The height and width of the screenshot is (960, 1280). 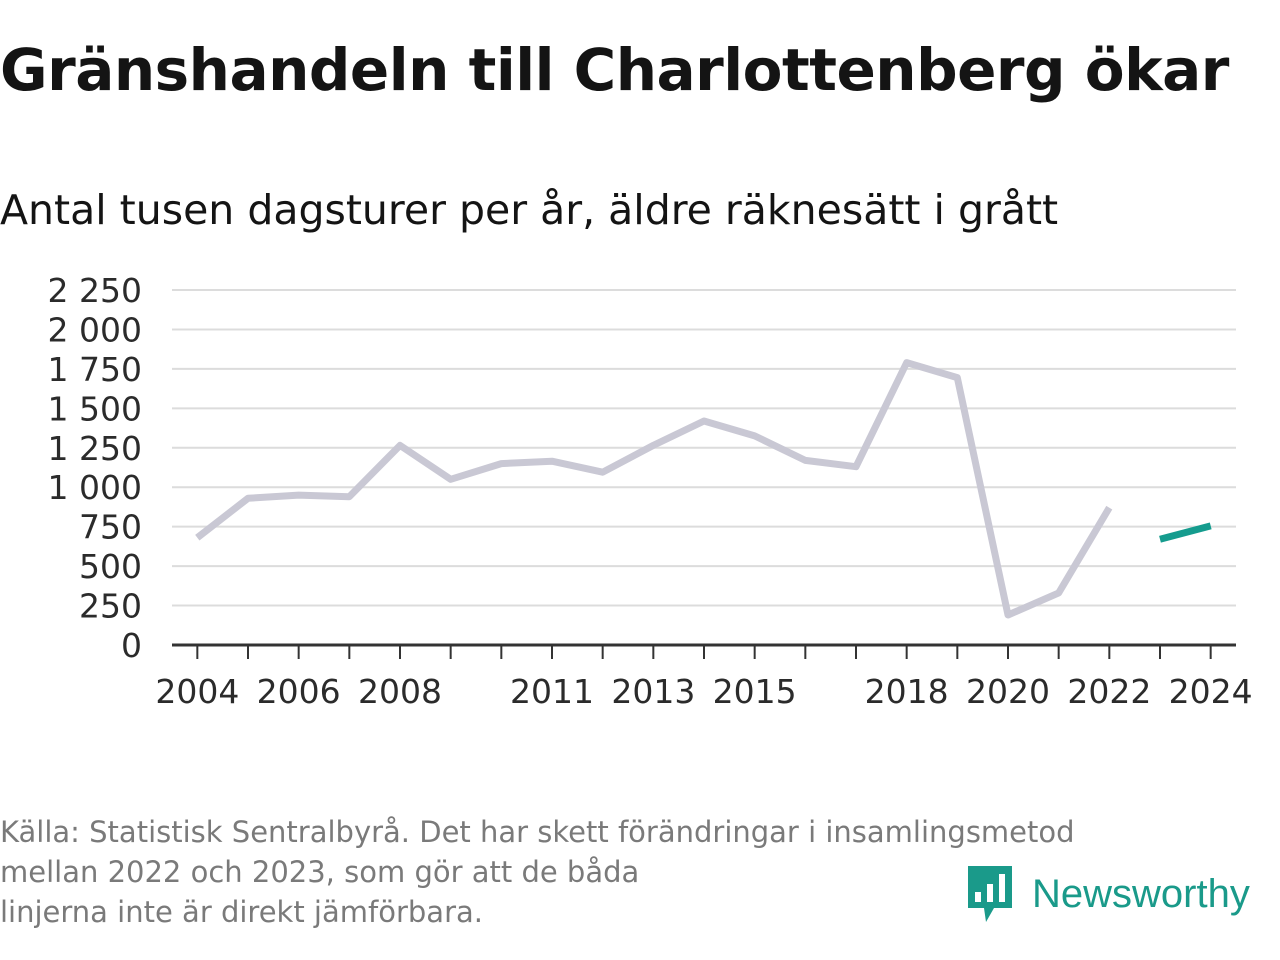 I want to click on y-tick-label: 1 750, so click(x=95, y=369).